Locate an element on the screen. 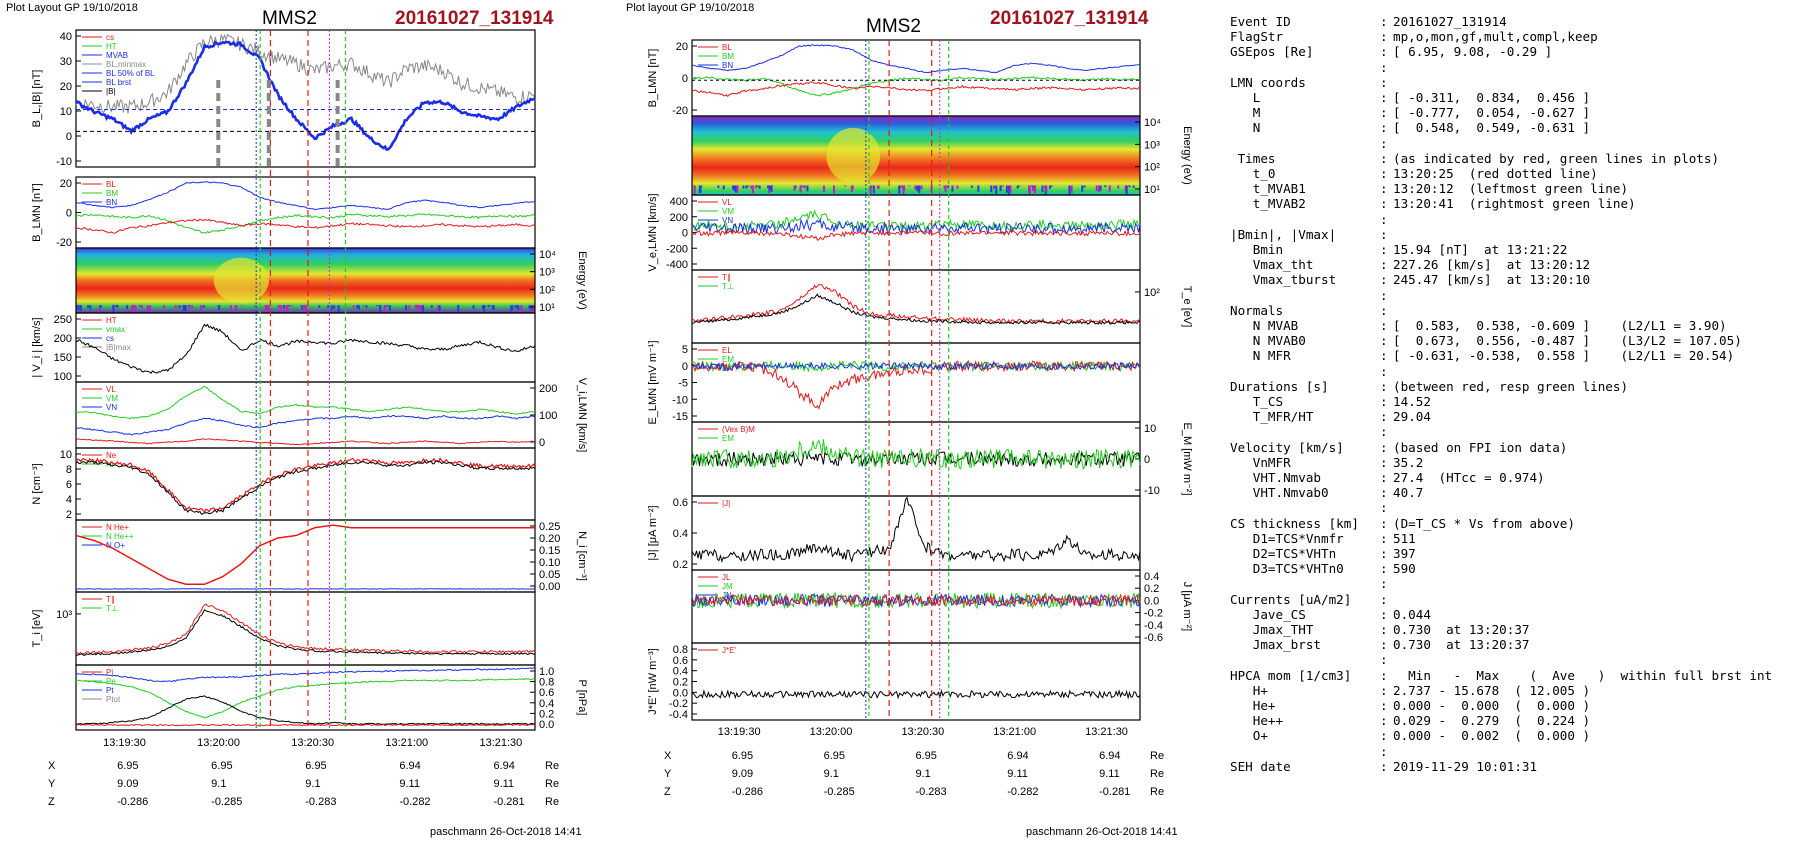 This screenshot has width=1804, height=841. left-panel-2: 10⁴ 10³ 10² 10¹ Energy (eV) is located at coordinates (331, 280).